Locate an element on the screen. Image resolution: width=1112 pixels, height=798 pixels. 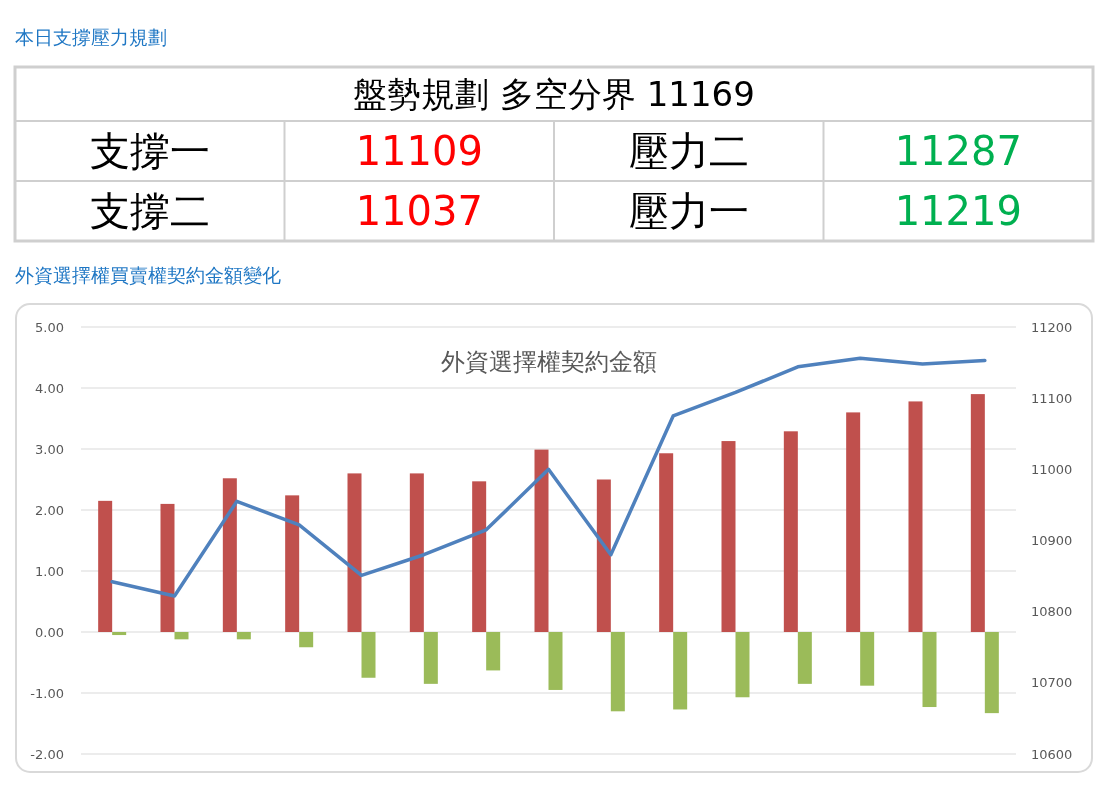
y2-tick-label: 10900 is located at coordinates (1052, 541).